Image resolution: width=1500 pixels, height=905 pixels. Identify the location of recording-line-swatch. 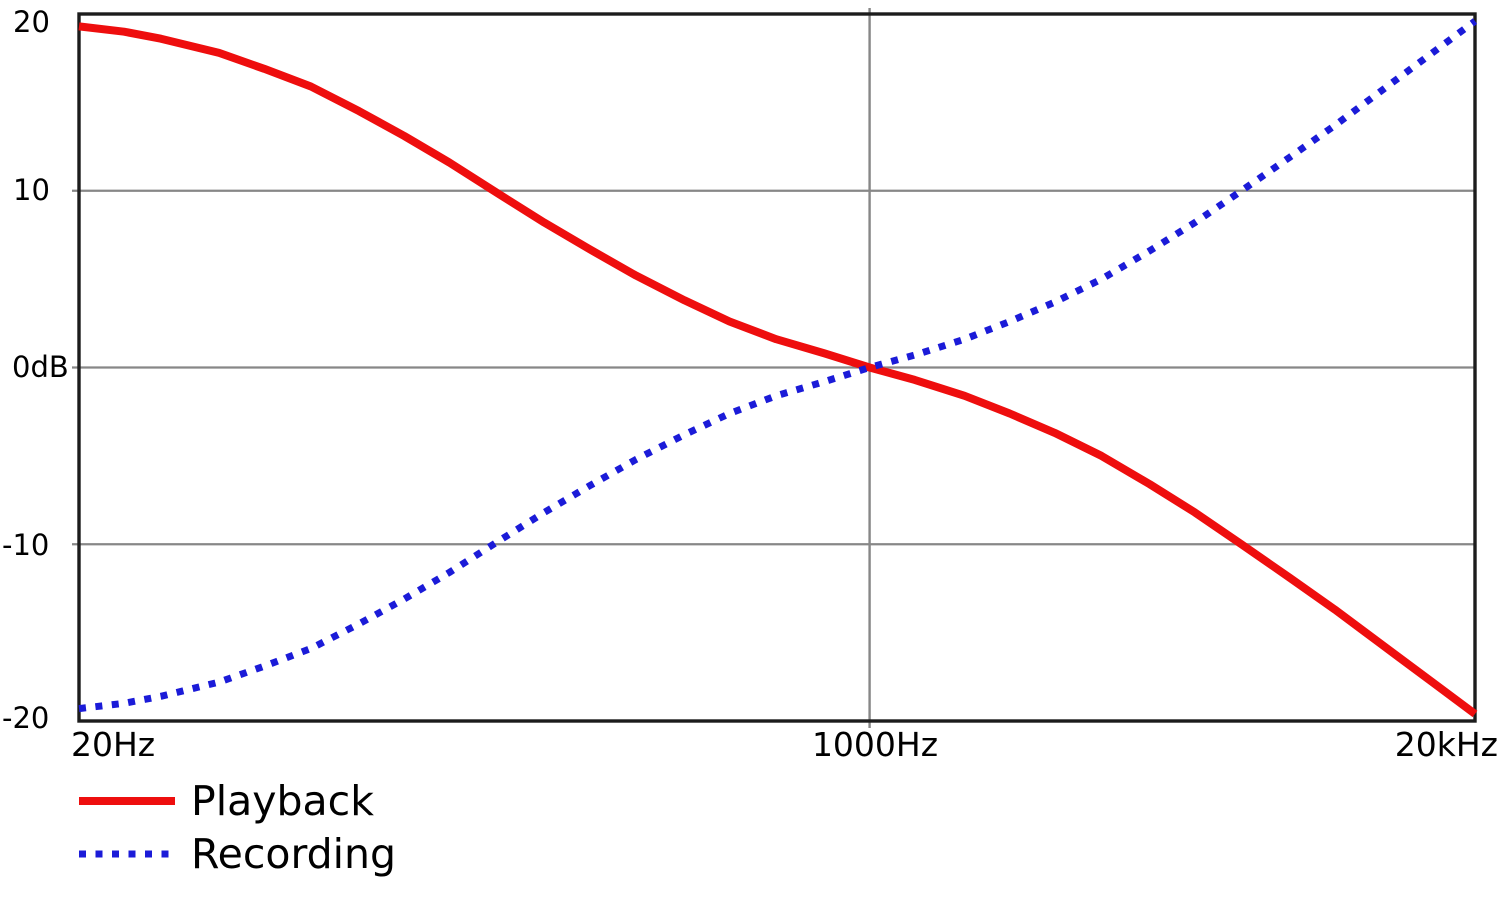
(127, 853).